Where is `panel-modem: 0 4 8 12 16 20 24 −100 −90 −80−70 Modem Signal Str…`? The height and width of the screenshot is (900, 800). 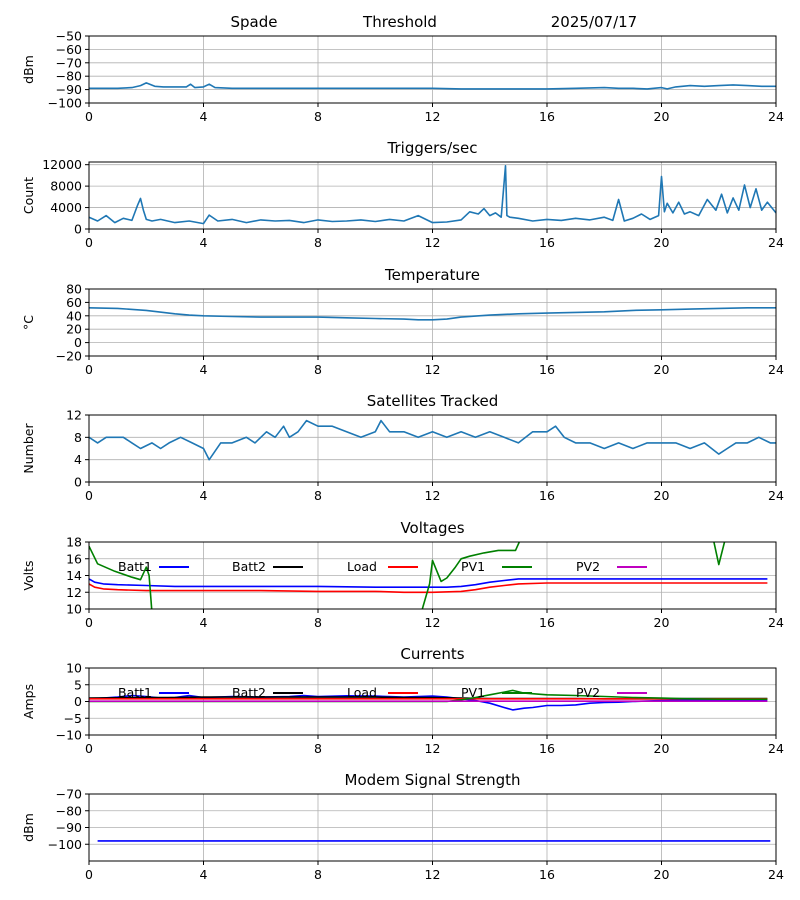
panel-modem: 0 4 8 12 16 20 24 −100 −90 −80−70 Modem Signal Str… is located at coordinates (402, 826).